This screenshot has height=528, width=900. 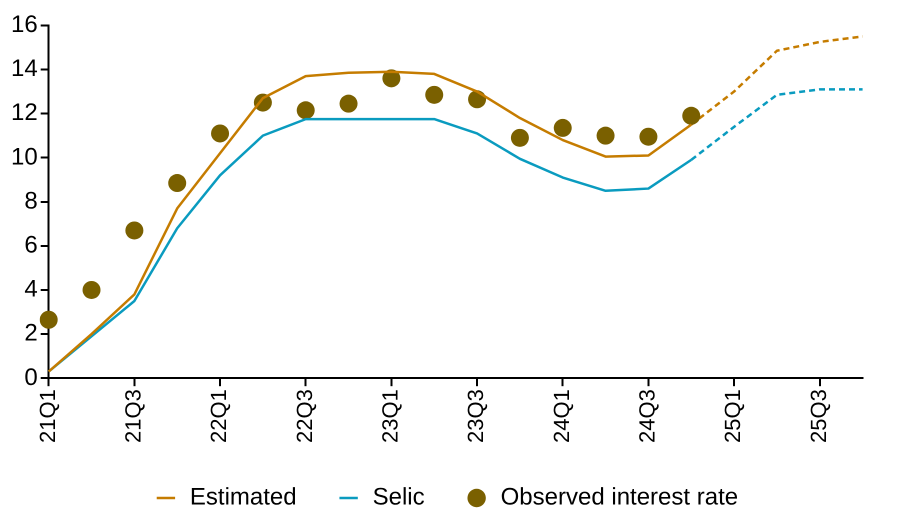 I want to click on y-tick-label: 2, so click(x=31, y=333).